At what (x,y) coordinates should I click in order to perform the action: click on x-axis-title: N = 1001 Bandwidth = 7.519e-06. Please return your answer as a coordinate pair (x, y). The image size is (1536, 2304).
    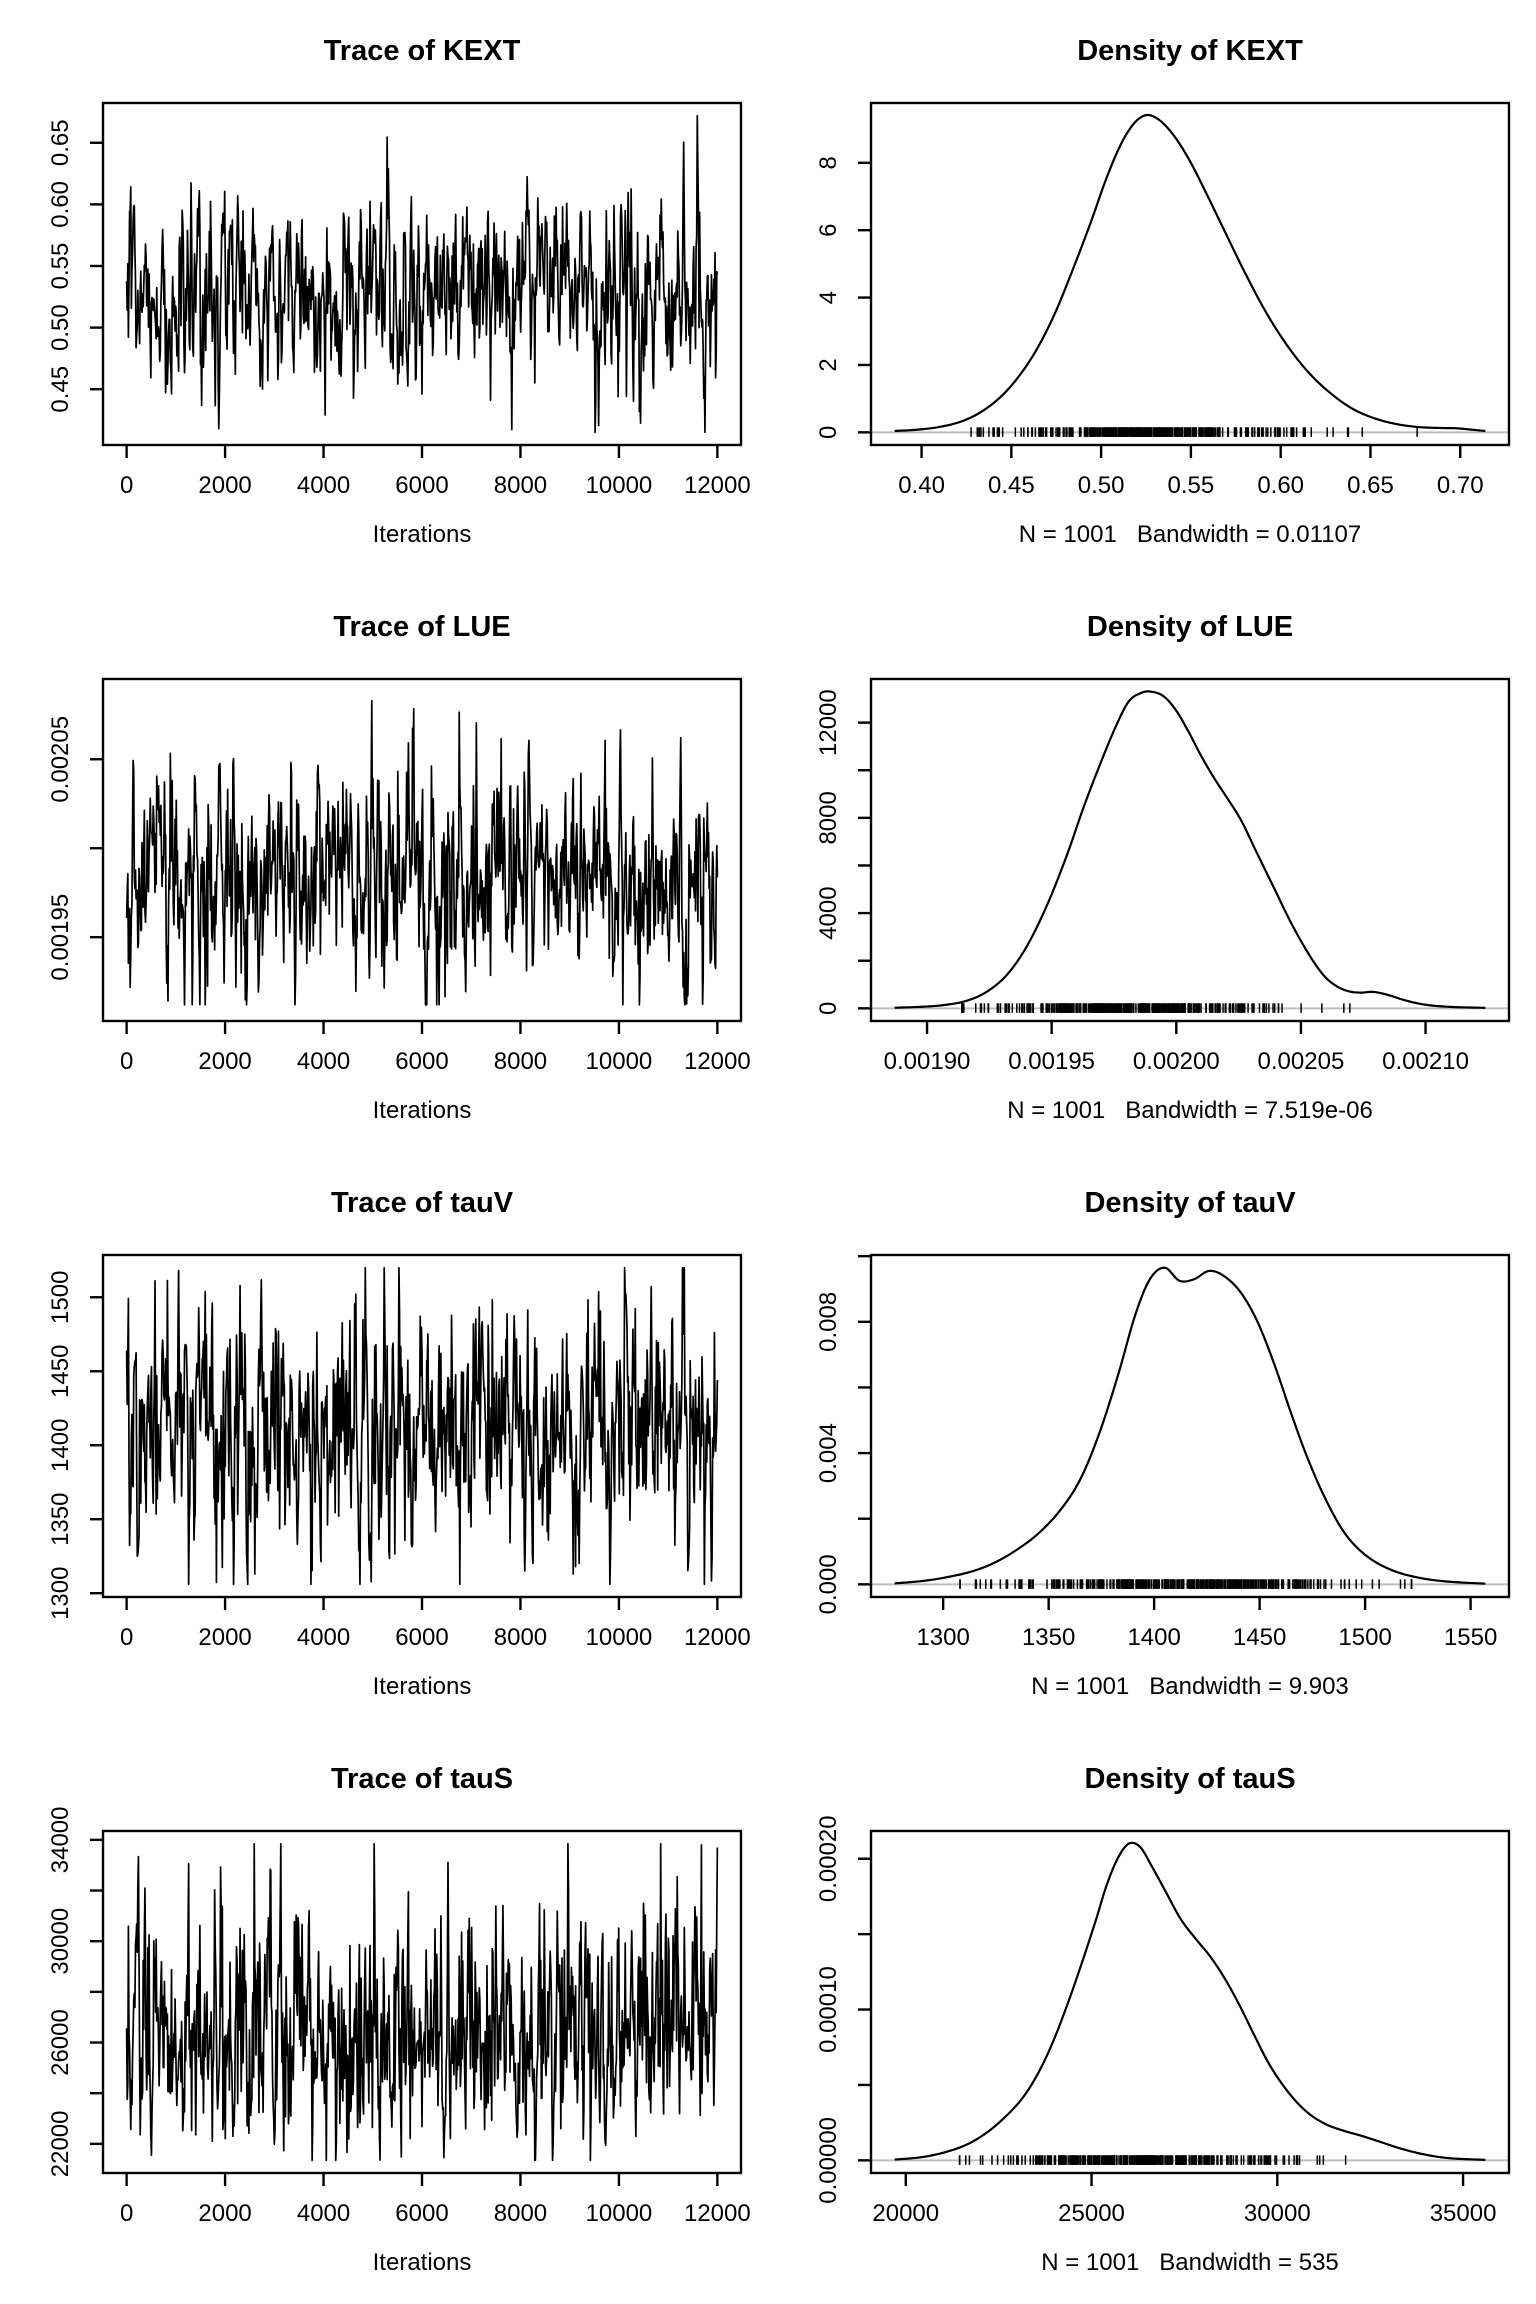
    Looking at the image, I should click on (1190, 1110).